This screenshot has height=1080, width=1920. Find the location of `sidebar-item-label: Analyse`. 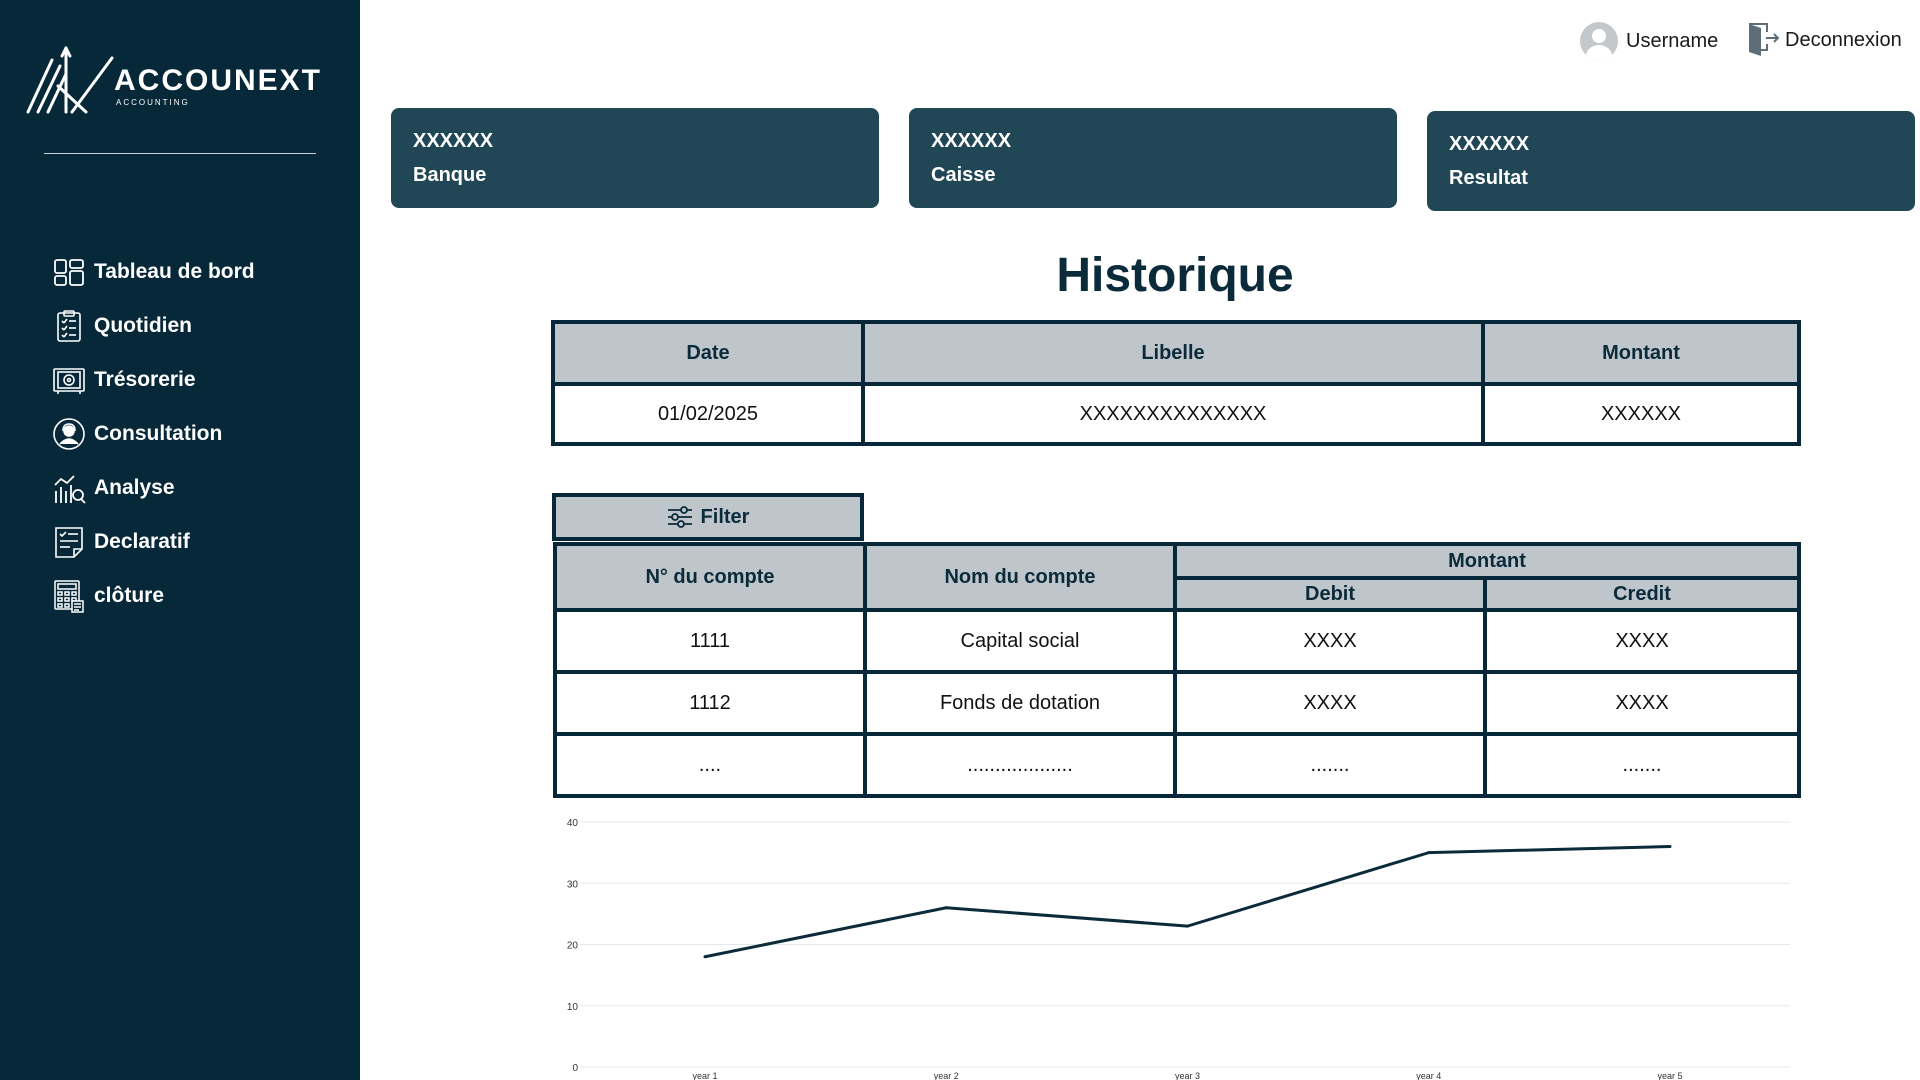

sidebar-item-label: Analyse is located at coordinates (134, 487).